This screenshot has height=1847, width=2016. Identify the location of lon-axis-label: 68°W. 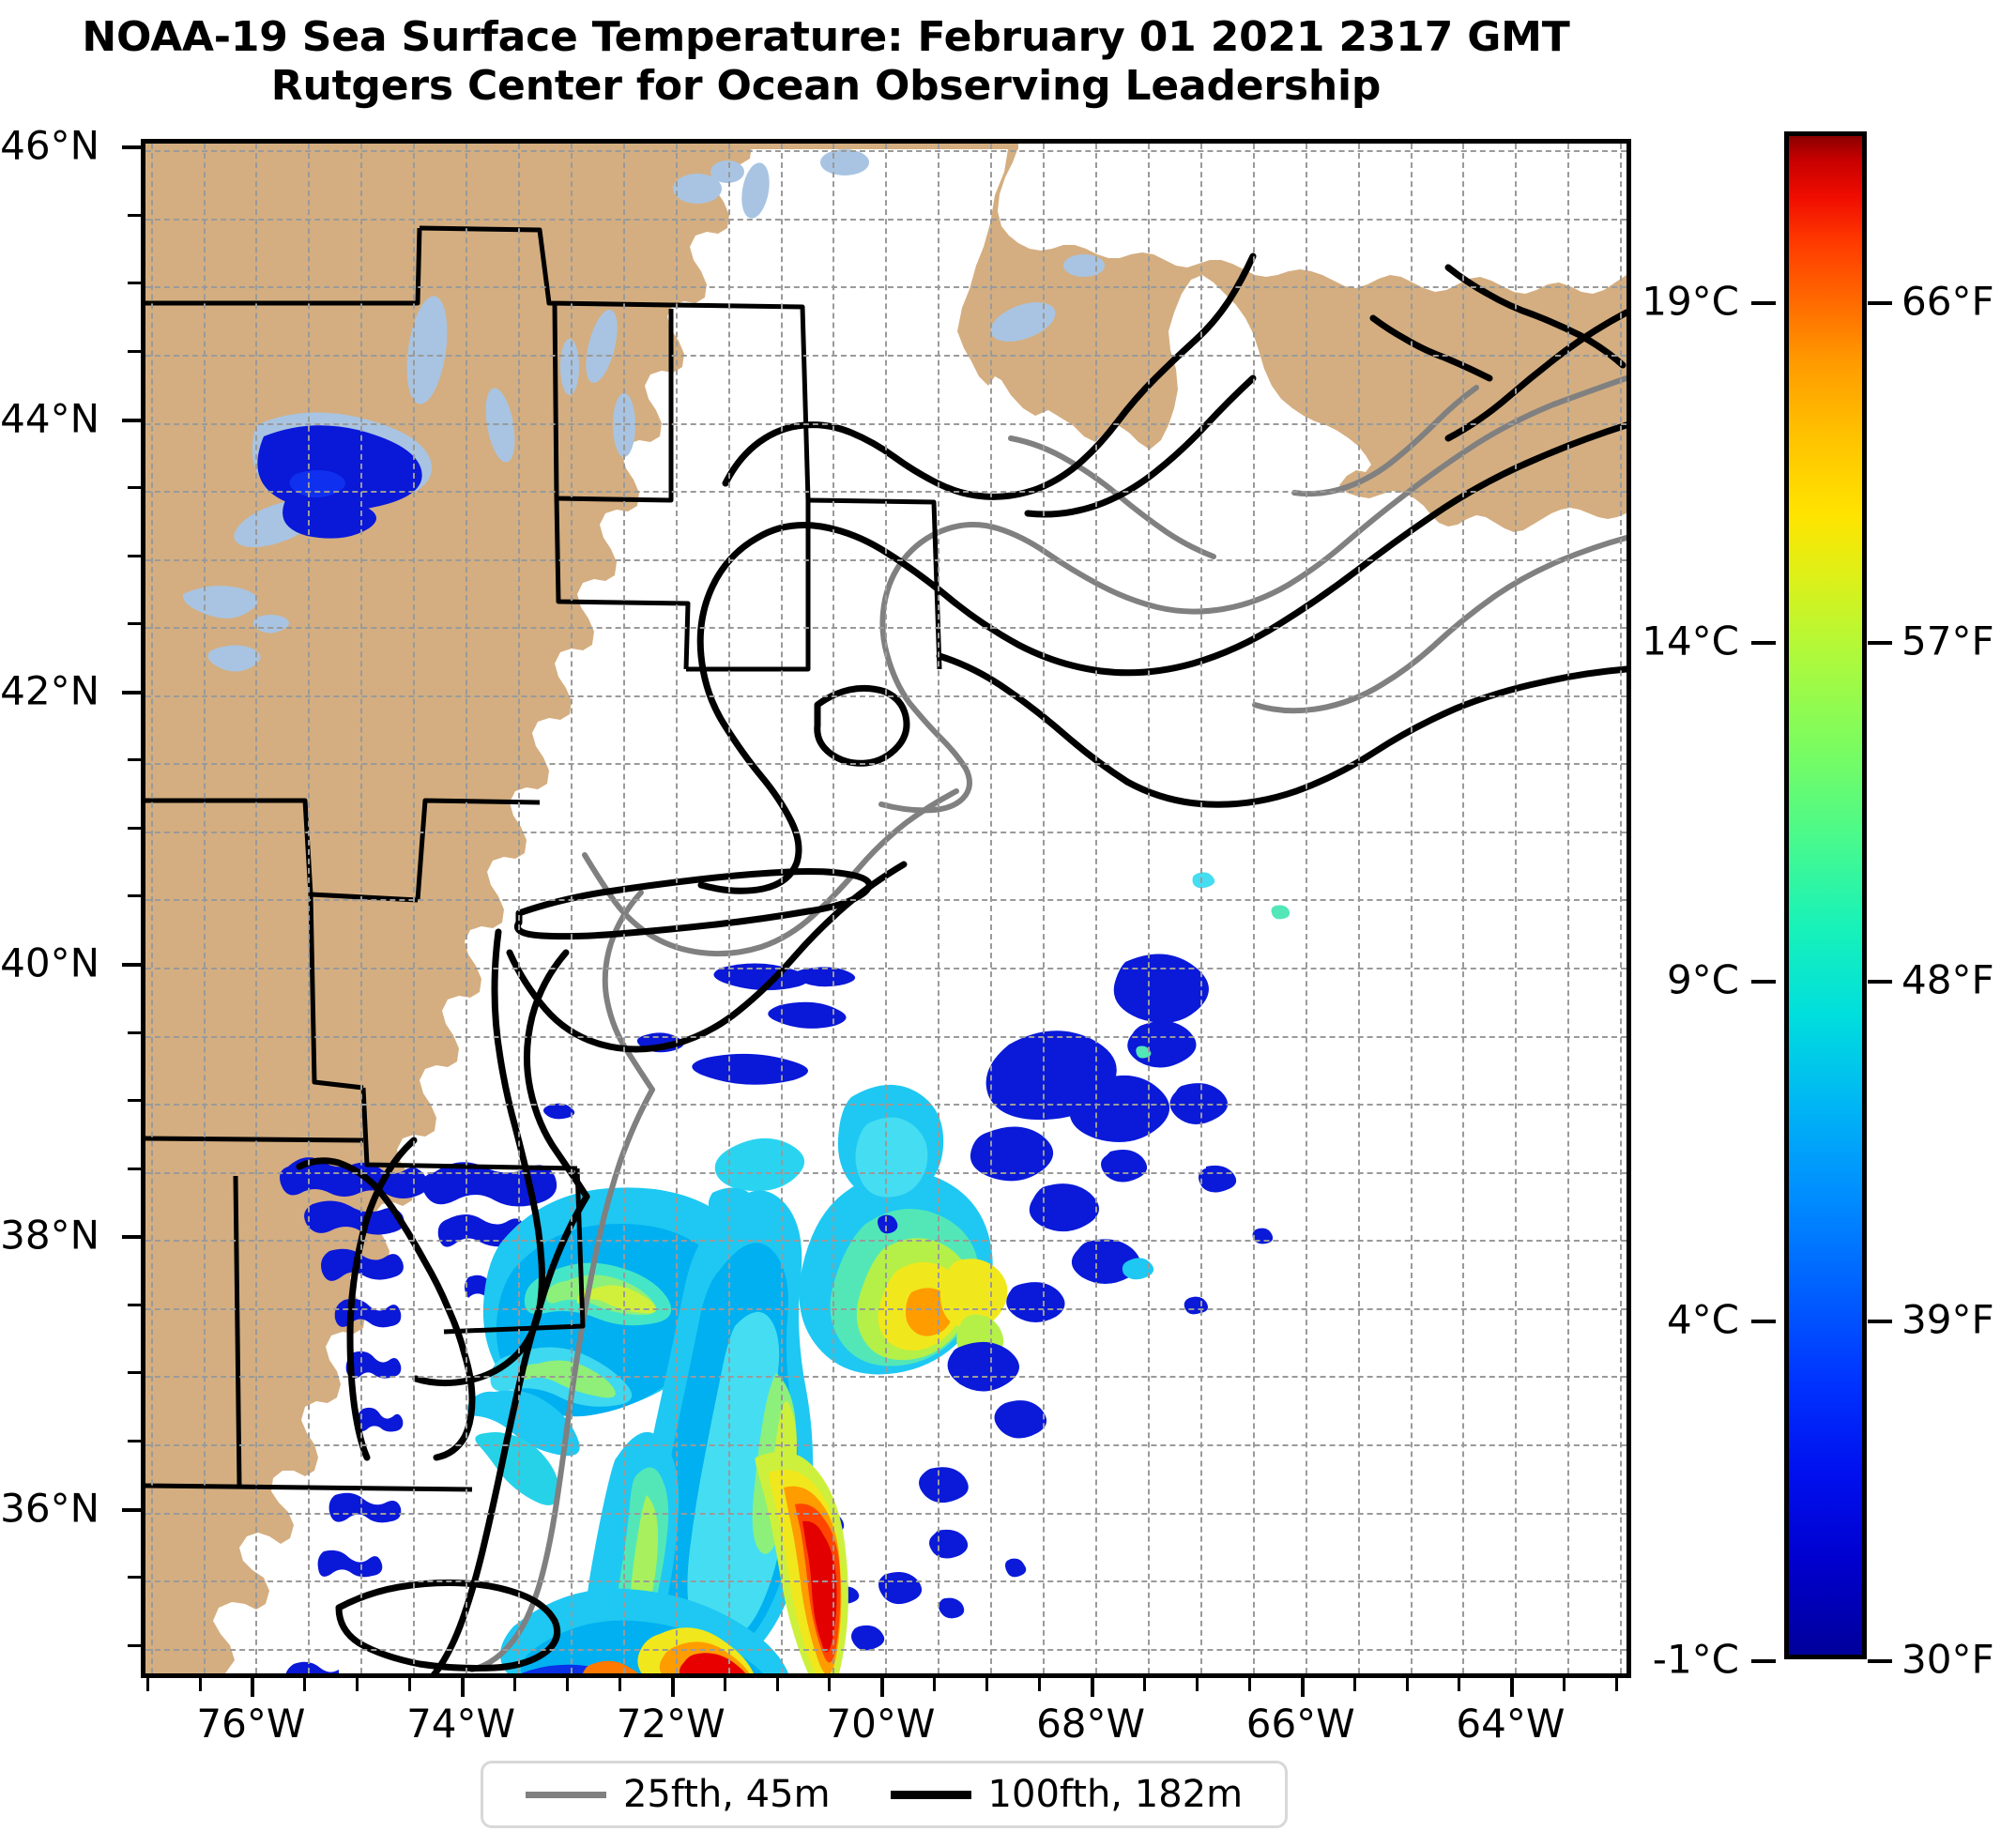
(1091, 1724).